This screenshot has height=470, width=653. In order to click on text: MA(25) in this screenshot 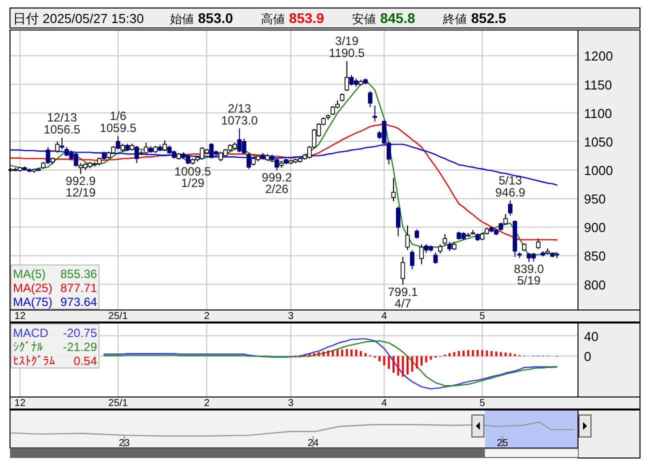, I will do `click(32, 288)`.